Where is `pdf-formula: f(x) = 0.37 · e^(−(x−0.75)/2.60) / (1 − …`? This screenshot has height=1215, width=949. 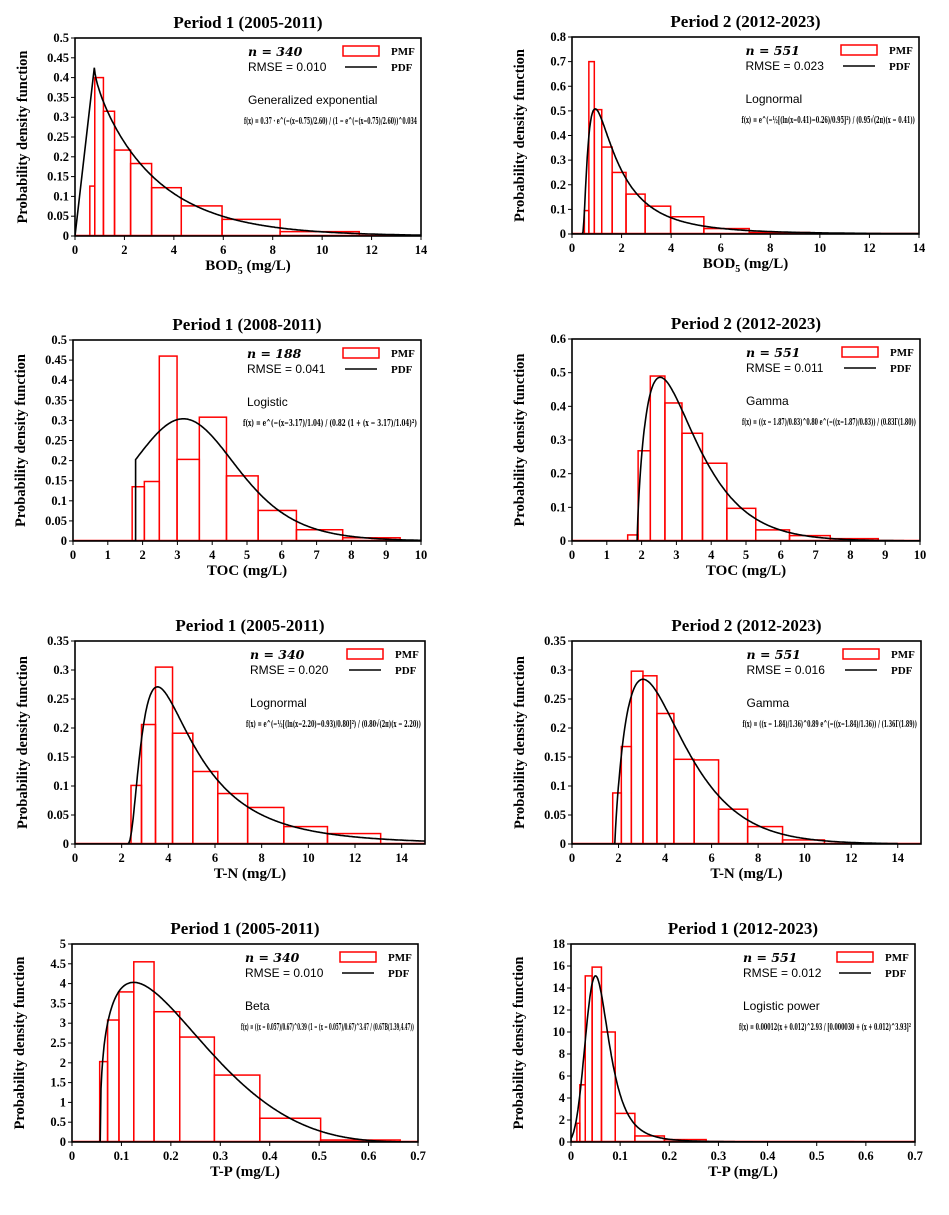 pdf-formula: f(x) = 0.37 · e^(−(x−0.75)/2.60) / (1 − … is located at coordinates (330, 121).